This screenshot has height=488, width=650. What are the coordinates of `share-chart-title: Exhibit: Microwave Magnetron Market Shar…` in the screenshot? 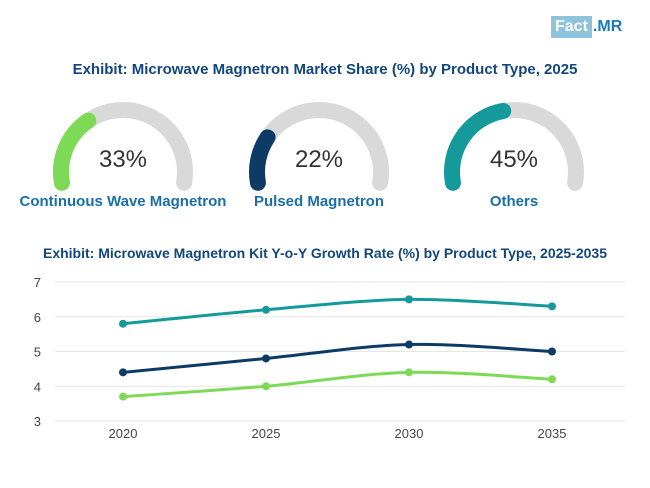 It's located at (325, 69).